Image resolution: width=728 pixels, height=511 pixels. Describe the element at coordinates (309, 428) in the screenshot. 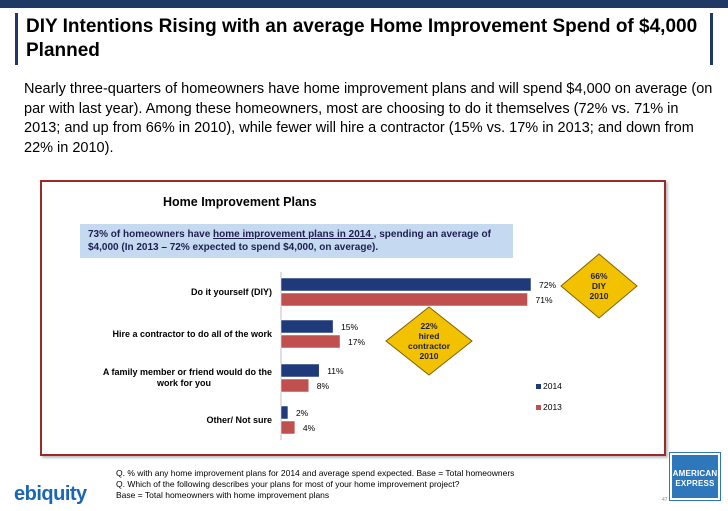

I see `data-label-2013: 4%` at that location.